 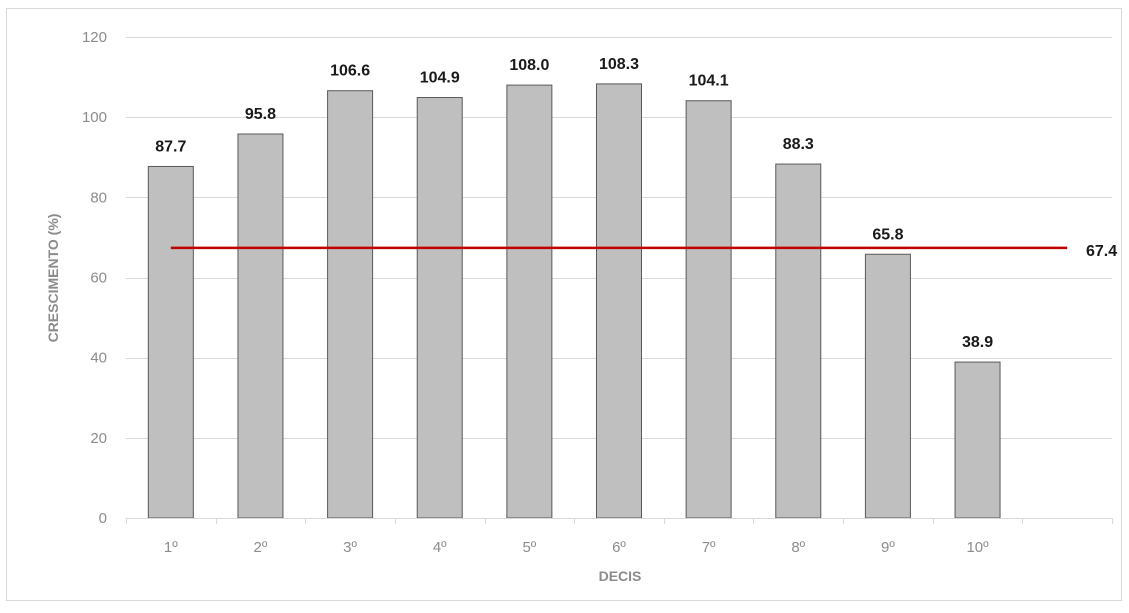 What do you see at coordinates (529, 547) in the screenshot?
I see `x-tick-label: 5º` at bounding box center [529, 547].